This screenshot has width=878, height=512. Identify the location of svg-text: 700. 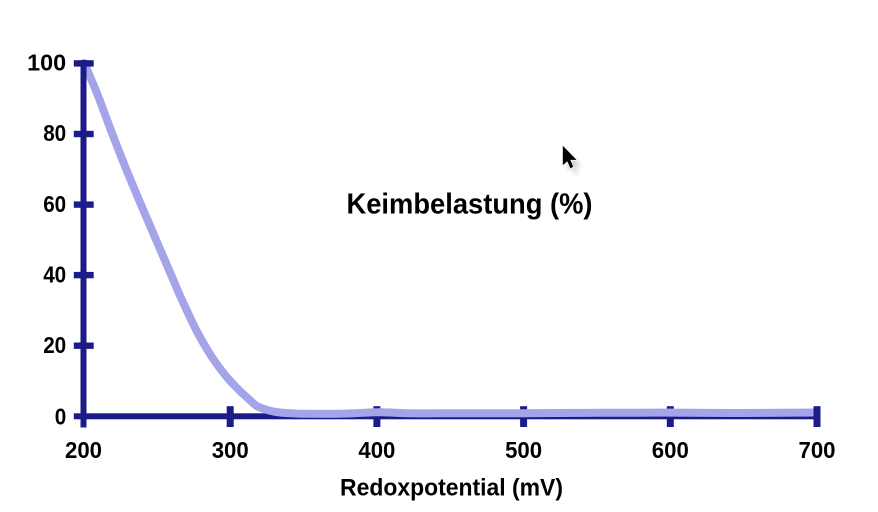
(817, 450).